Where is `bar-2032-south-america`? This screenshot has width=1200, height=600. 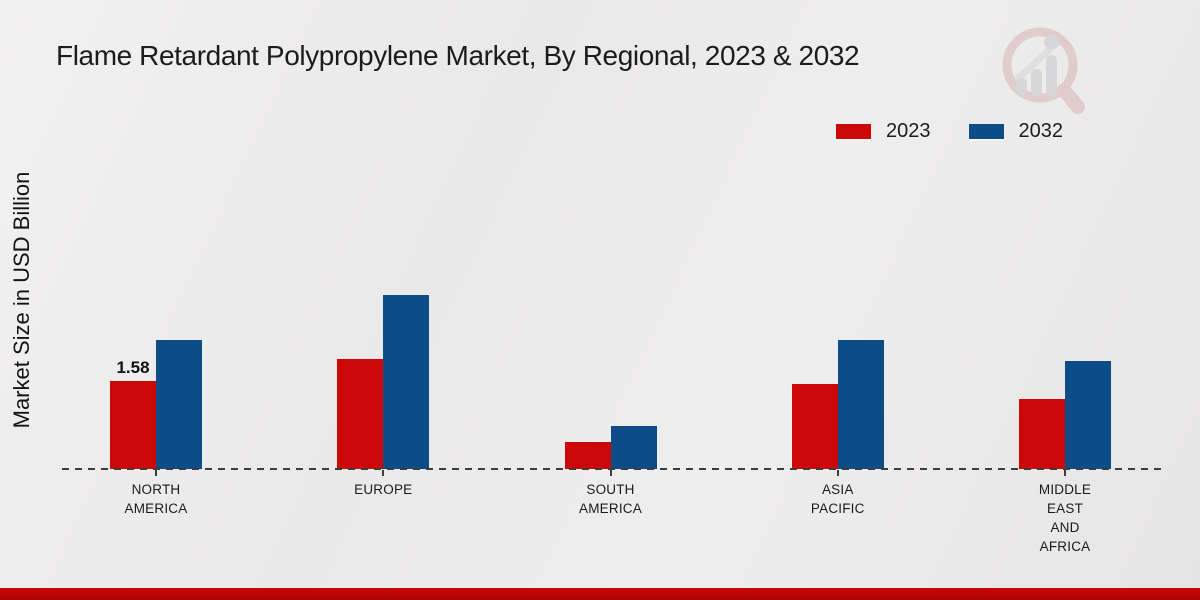 bar-2032-south-america is located at coordinates (633, 447).